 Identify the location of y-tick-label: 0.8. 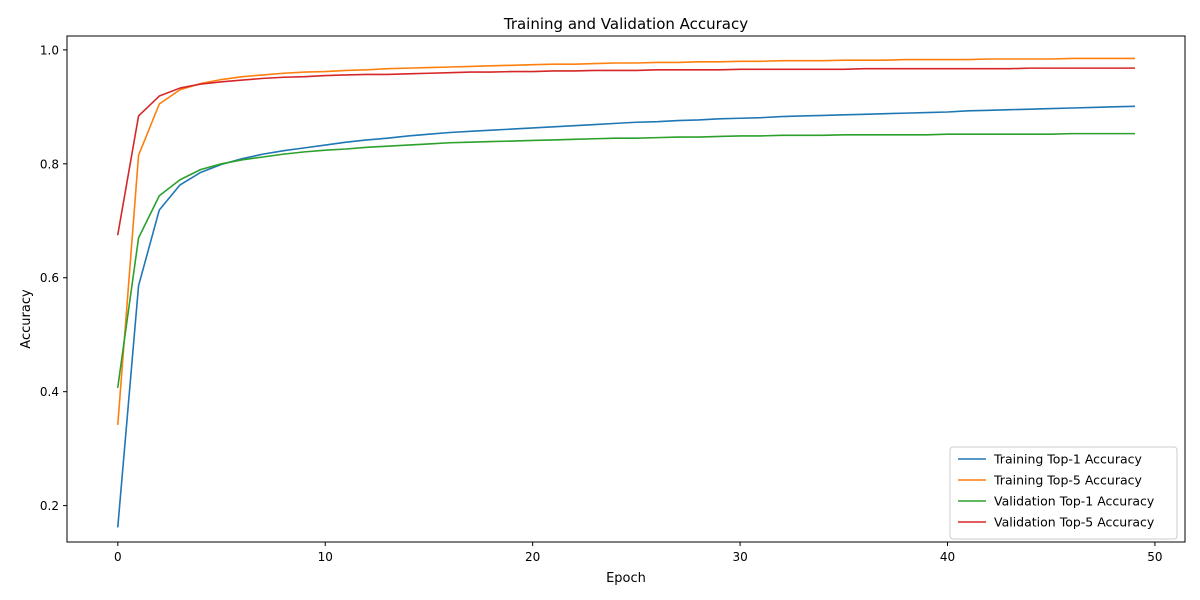
(49, 164).